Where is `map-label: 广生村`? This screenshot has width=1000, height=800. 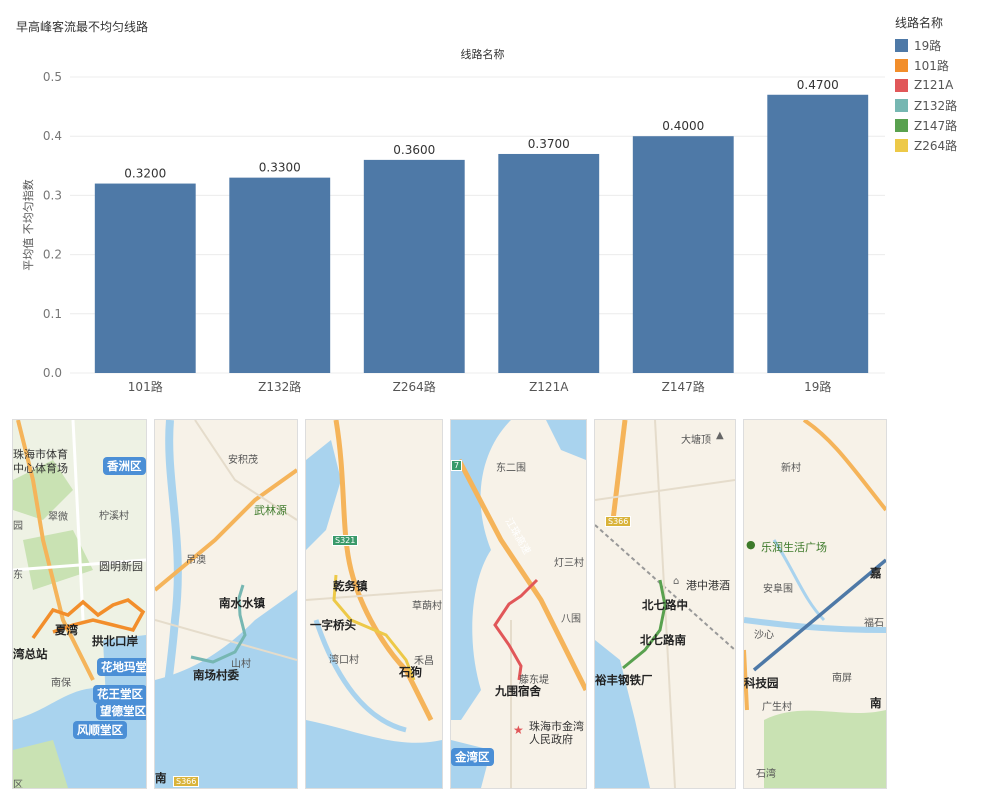 map-label: 广生村 is located at coordinates (777, 707).